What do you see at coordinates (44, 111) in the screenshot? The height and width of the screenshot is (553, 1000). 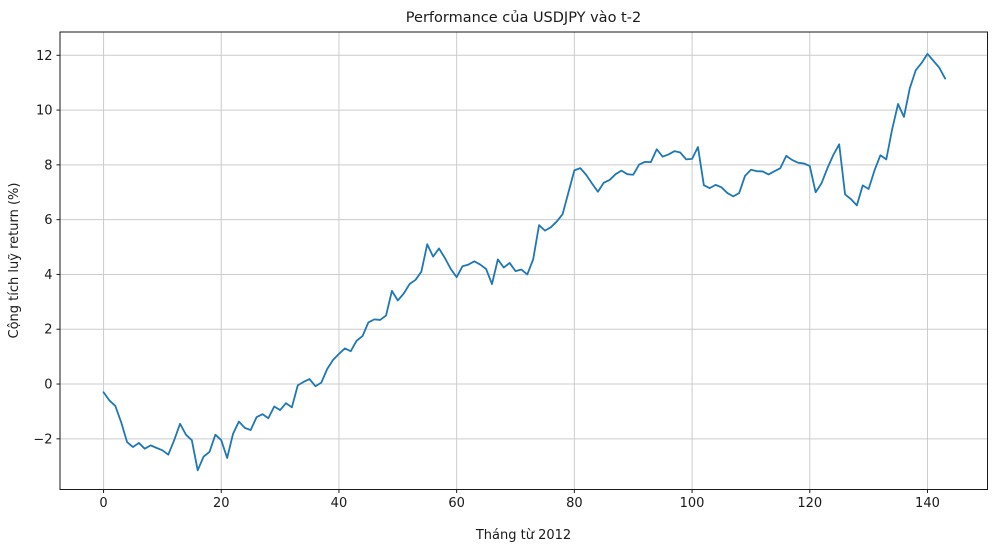 I see `y-tick-label: 10` at bounding box center [44, 111].